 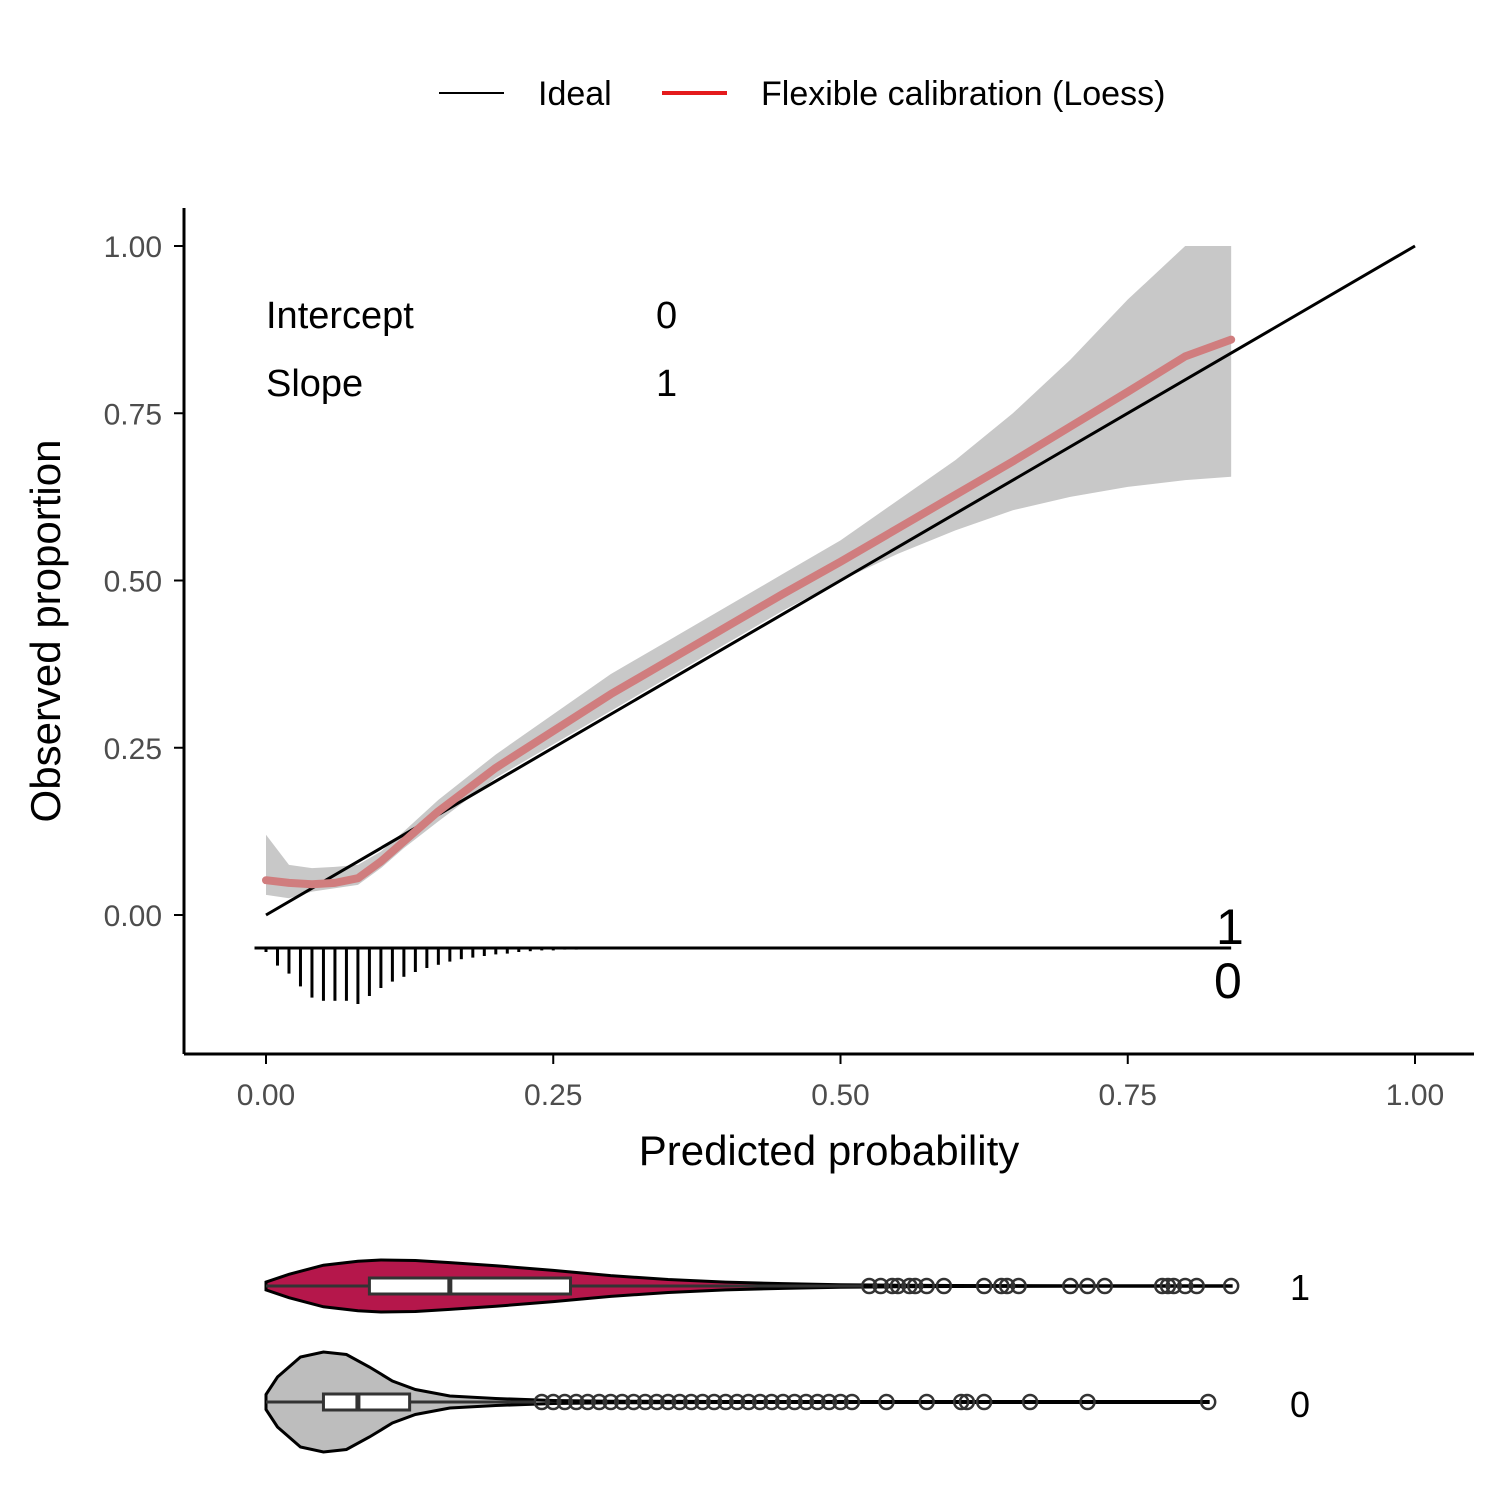 I want to click on y-axis-ticks: 0.00 0.25 0.50 0.75 1.00, so click(x=144, y=582).